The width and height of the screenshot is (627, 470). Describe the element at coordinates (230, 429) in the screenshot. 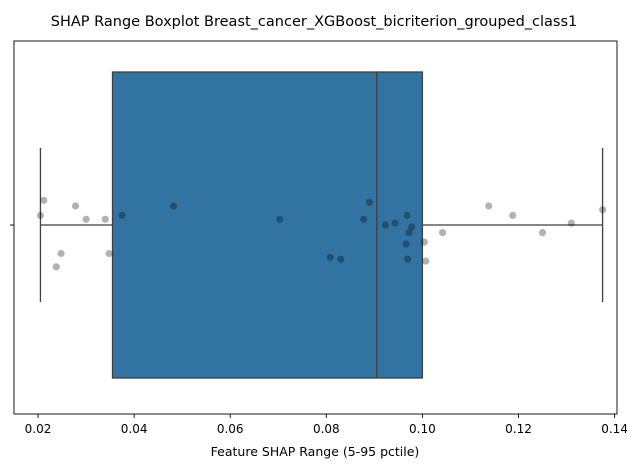

I see `x-tick-label: 0.06` at that location.